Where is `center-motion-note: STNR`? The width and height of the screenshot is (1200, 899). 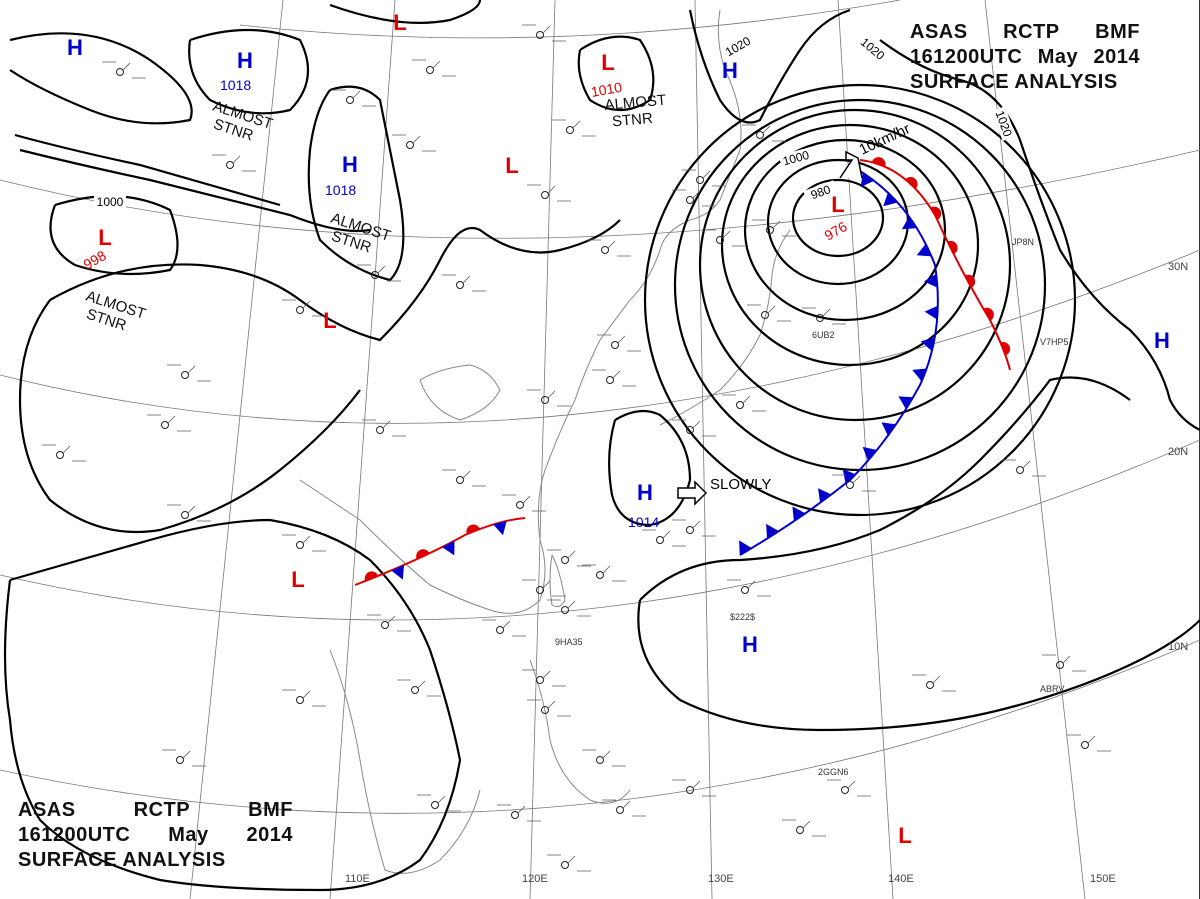 center-motion-note: STNR is located at coordinates (632, 120).